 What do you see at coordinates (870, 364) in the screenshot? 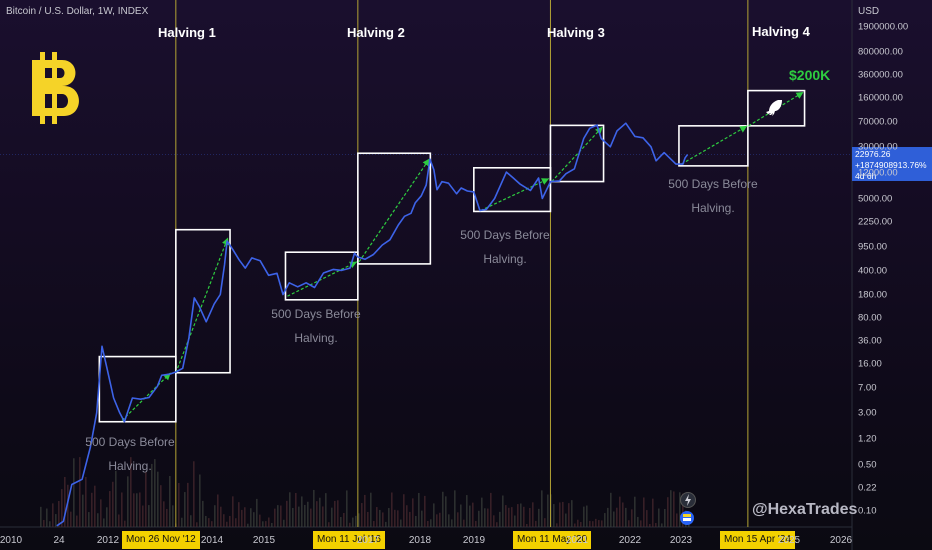
I see `y-tick-label: 16.00` at bounding box center [870, 364].